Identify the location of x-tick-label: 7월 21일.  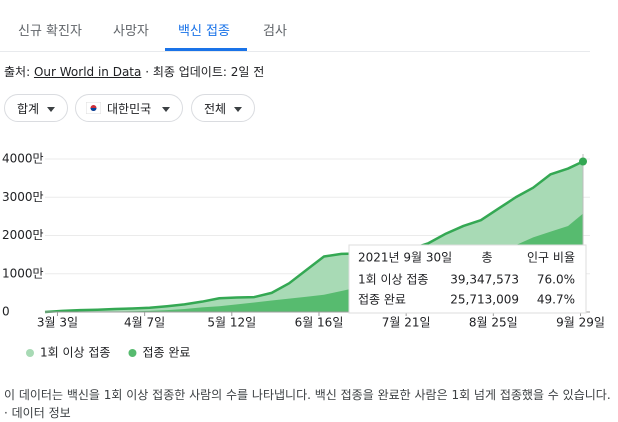
(406, 323).